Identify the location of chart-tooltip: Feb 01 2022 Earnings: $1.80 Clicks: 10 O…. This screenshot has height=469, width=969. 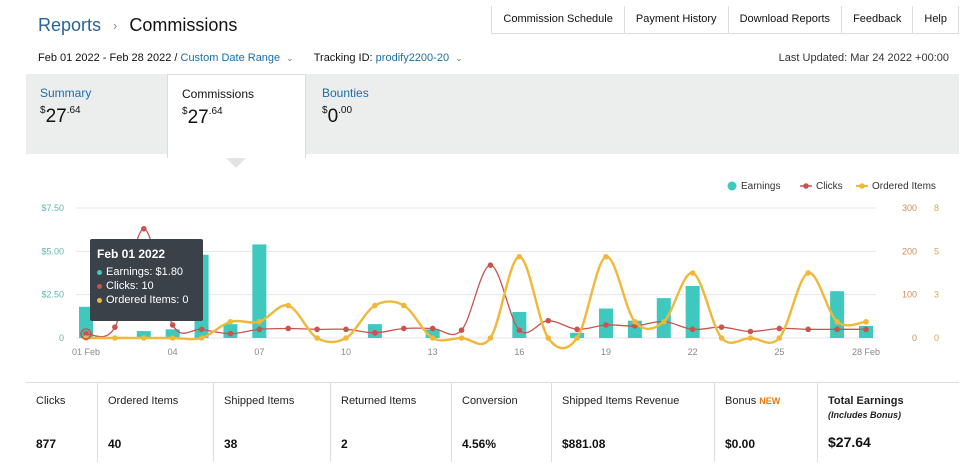
(146, 280).